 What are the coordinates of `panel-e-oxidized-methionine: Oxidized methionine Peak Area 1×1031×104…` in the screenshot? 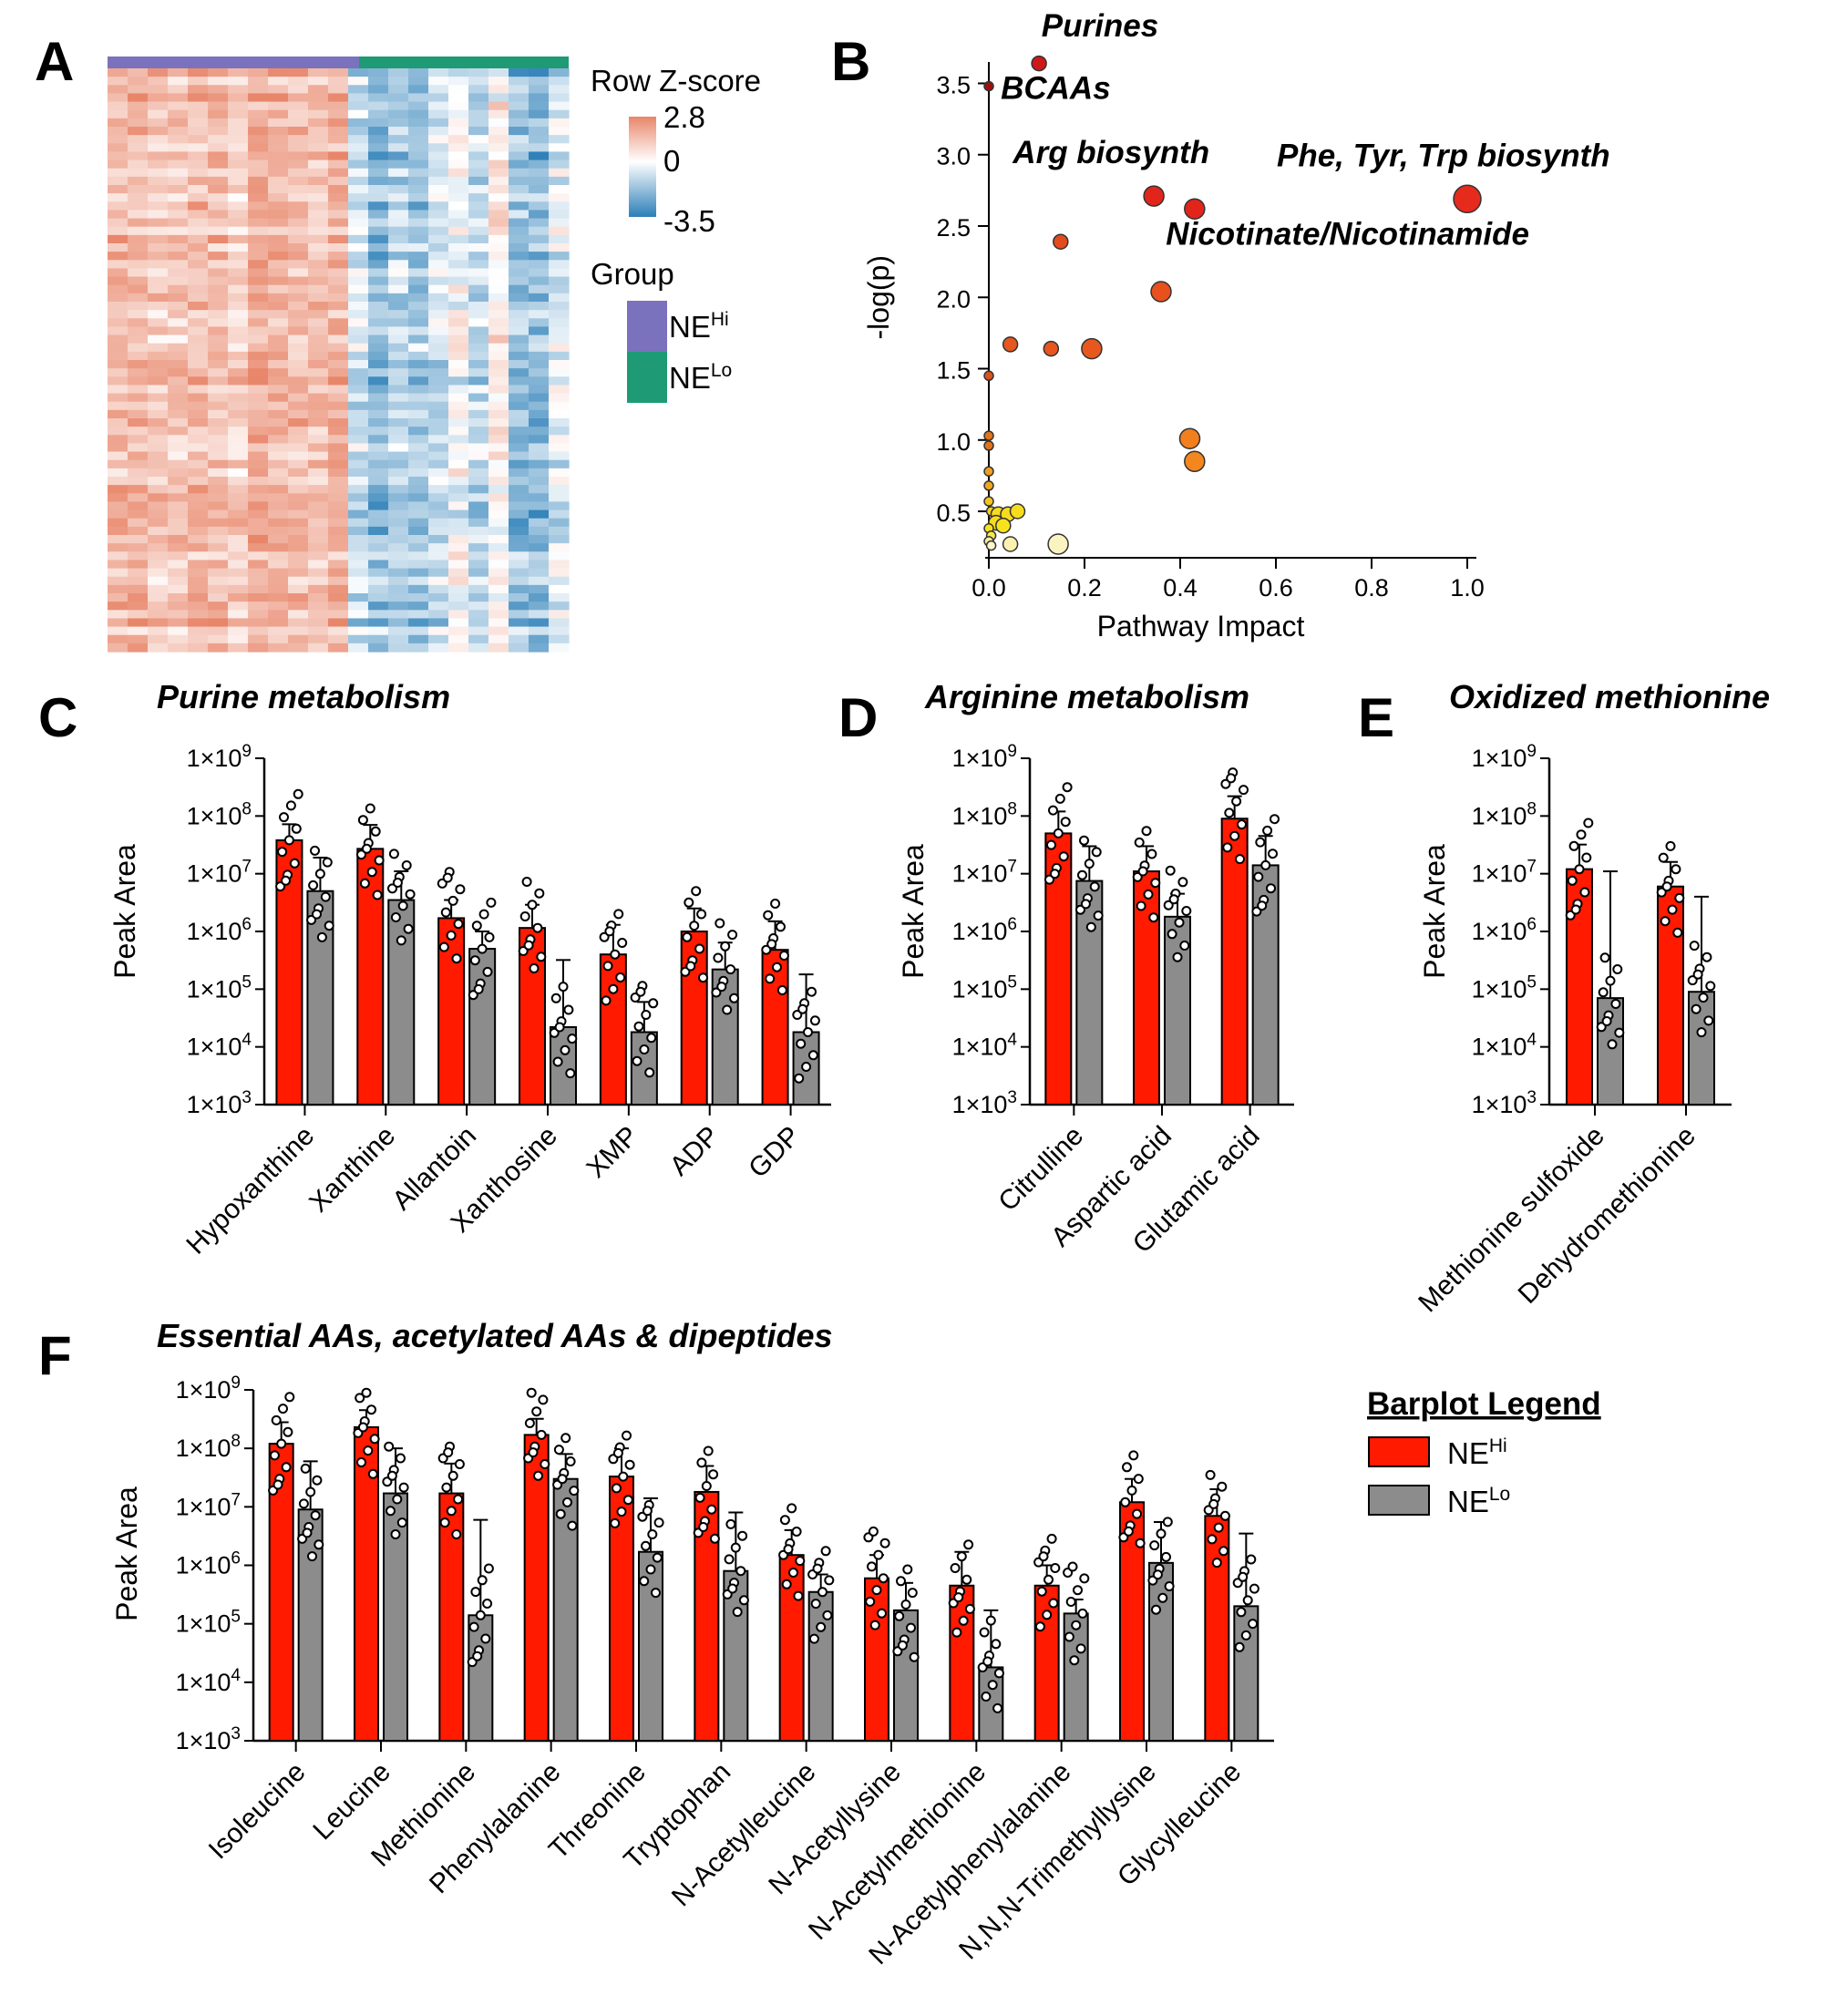 It's located at (1591, 998).